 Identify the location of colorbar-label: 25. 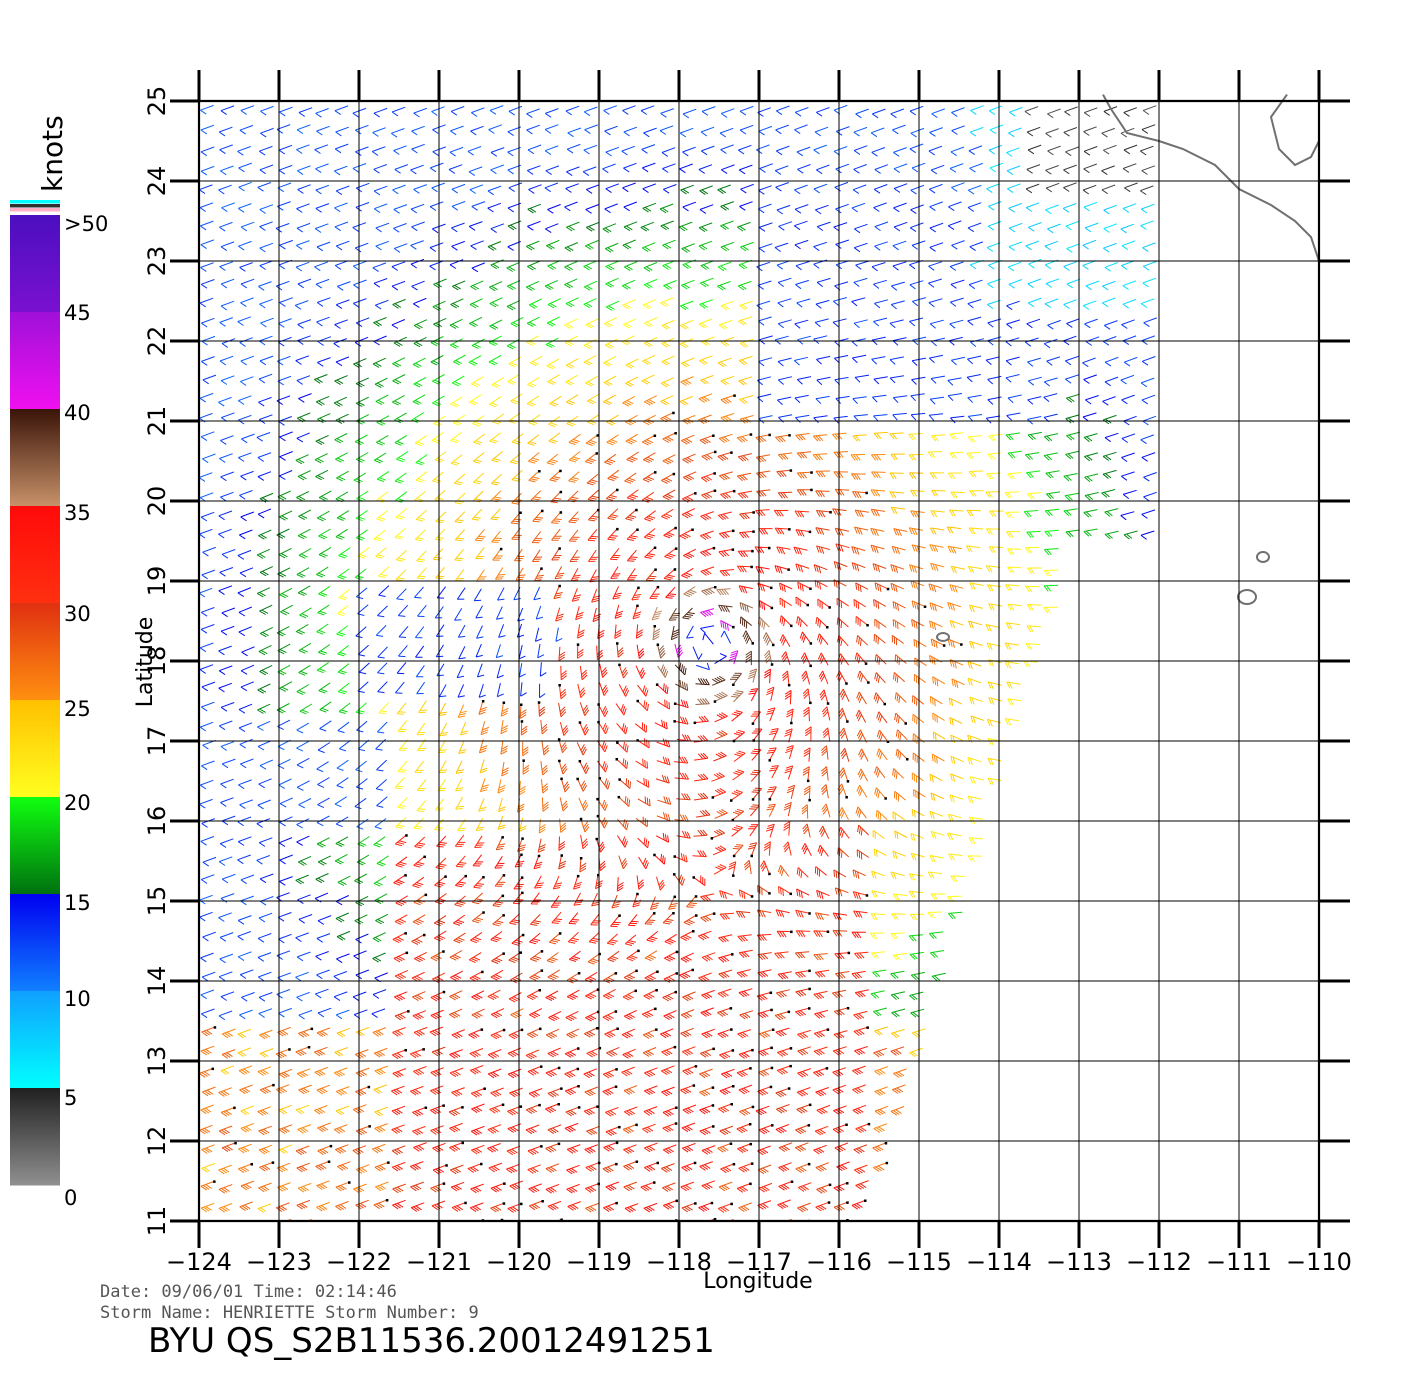
(77, 709).